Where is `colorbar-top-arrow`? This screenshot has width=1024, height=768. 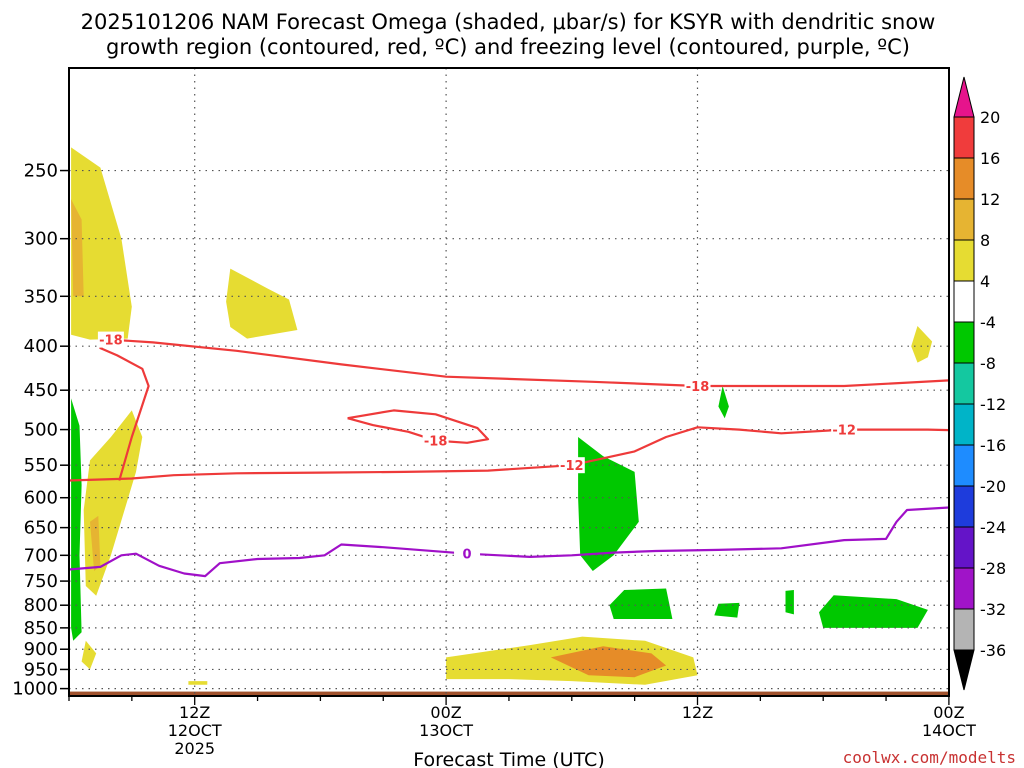 colorbar-top-arrow is located at coordinates (964, 97).